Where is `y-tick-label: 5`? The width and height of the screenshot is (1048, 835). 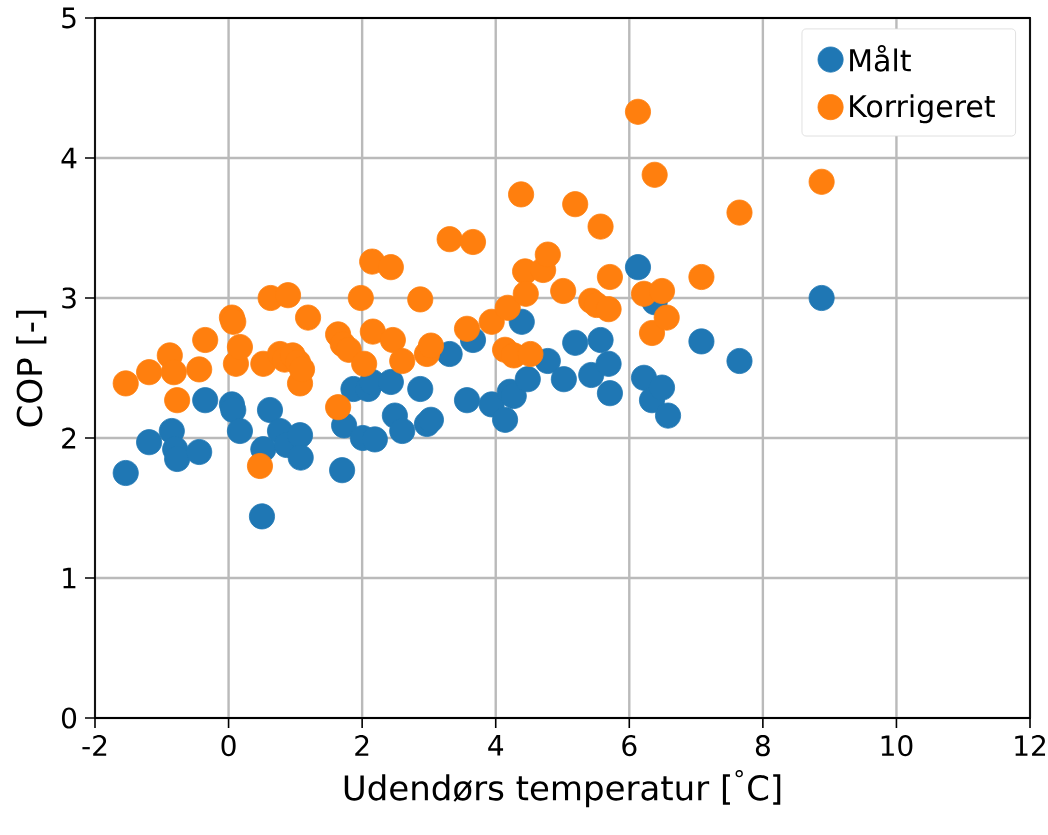 y-tick-label: 5 is located at coordinates (69, 18).